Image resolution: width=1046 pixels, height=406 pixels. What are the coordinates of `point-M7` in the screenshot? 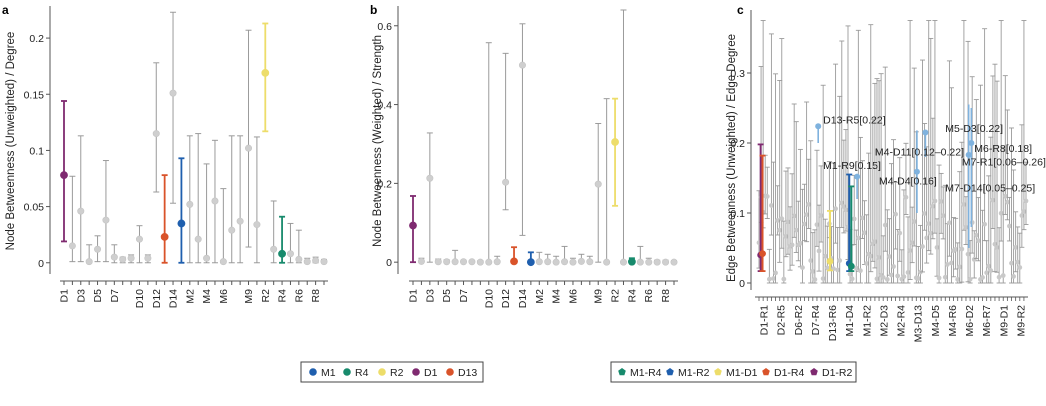 It's located at (581, 261).